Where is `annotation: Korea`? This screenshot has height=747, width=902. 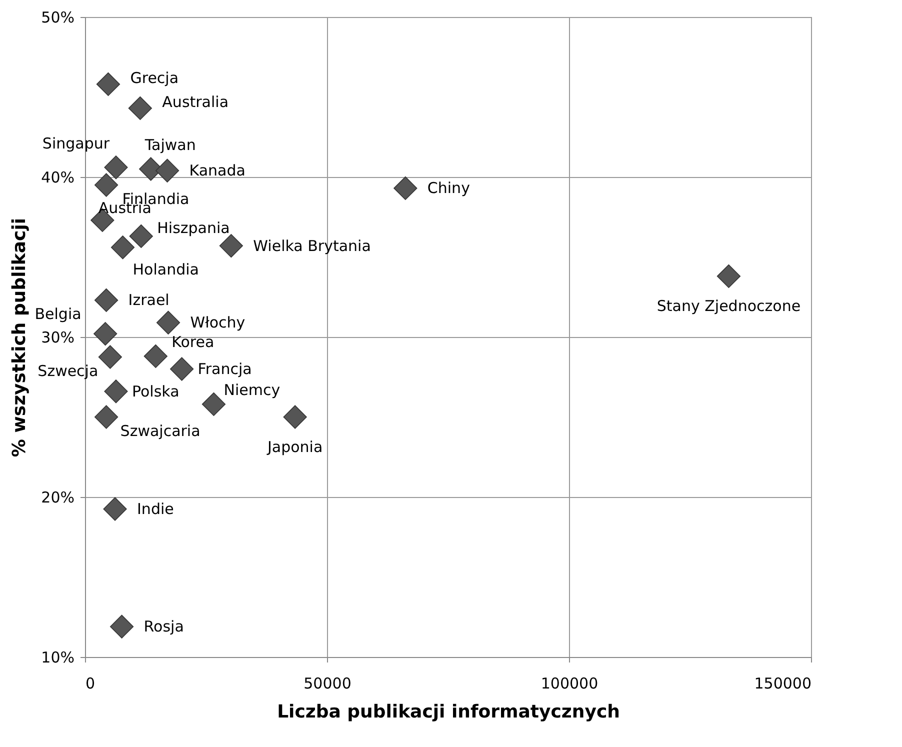
annotation: Korea is located at coordinates (193, 342).